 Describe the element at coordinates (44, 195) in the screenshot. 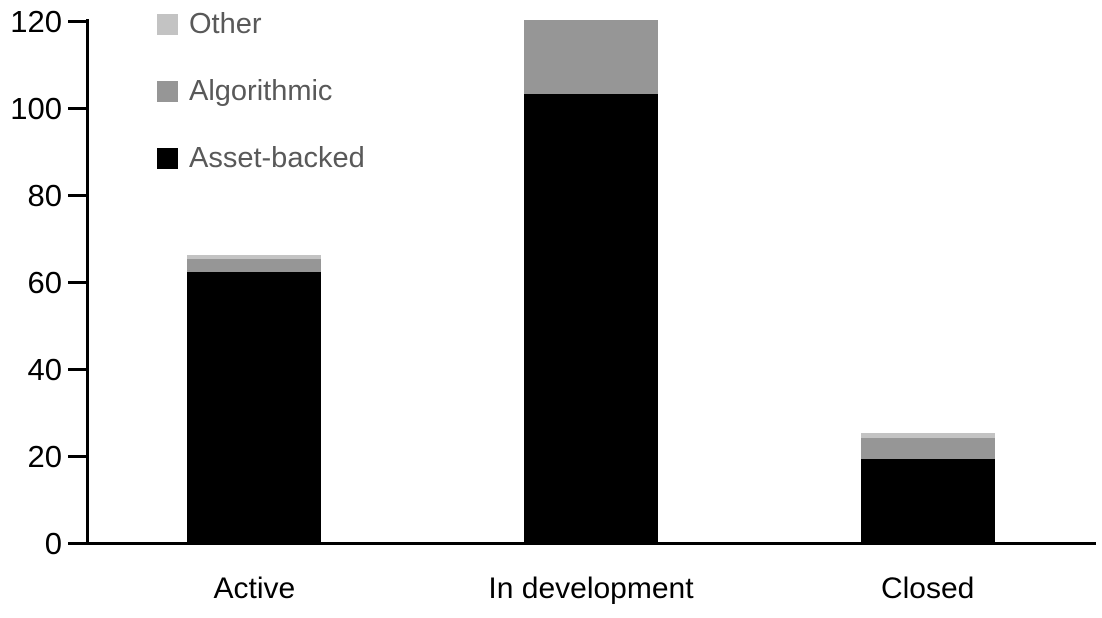

I see `y-tick-label: 80` at that location.